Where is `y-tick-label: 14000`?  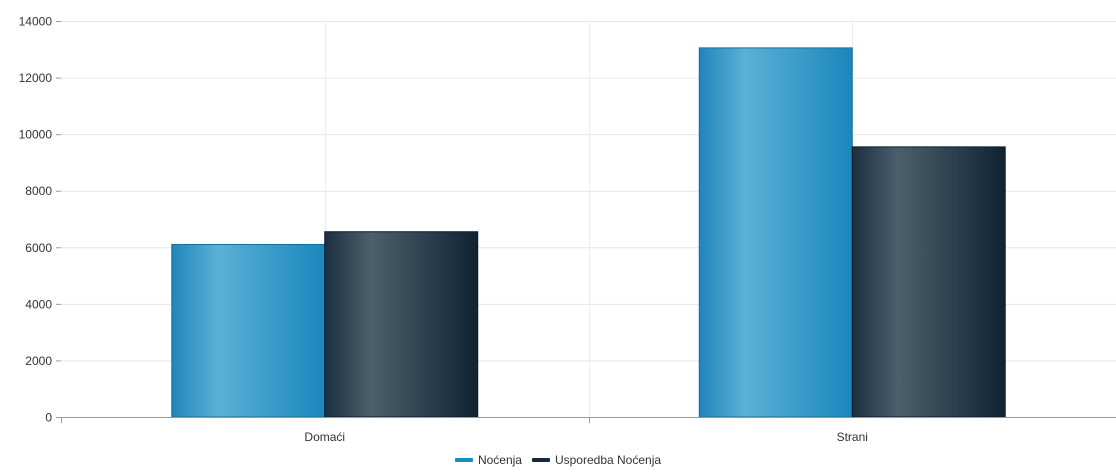 y-tick-label: 14000 is located at coordinates (36, 22).